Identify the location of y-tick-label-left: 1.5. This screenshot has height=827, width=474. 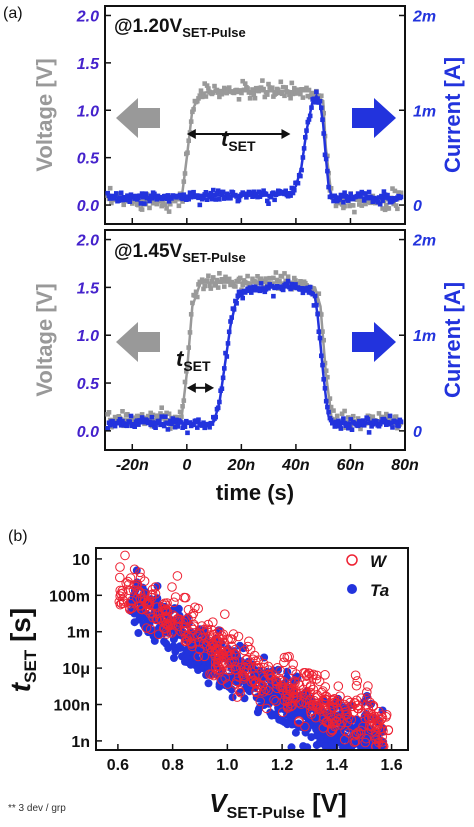
(88, 288).